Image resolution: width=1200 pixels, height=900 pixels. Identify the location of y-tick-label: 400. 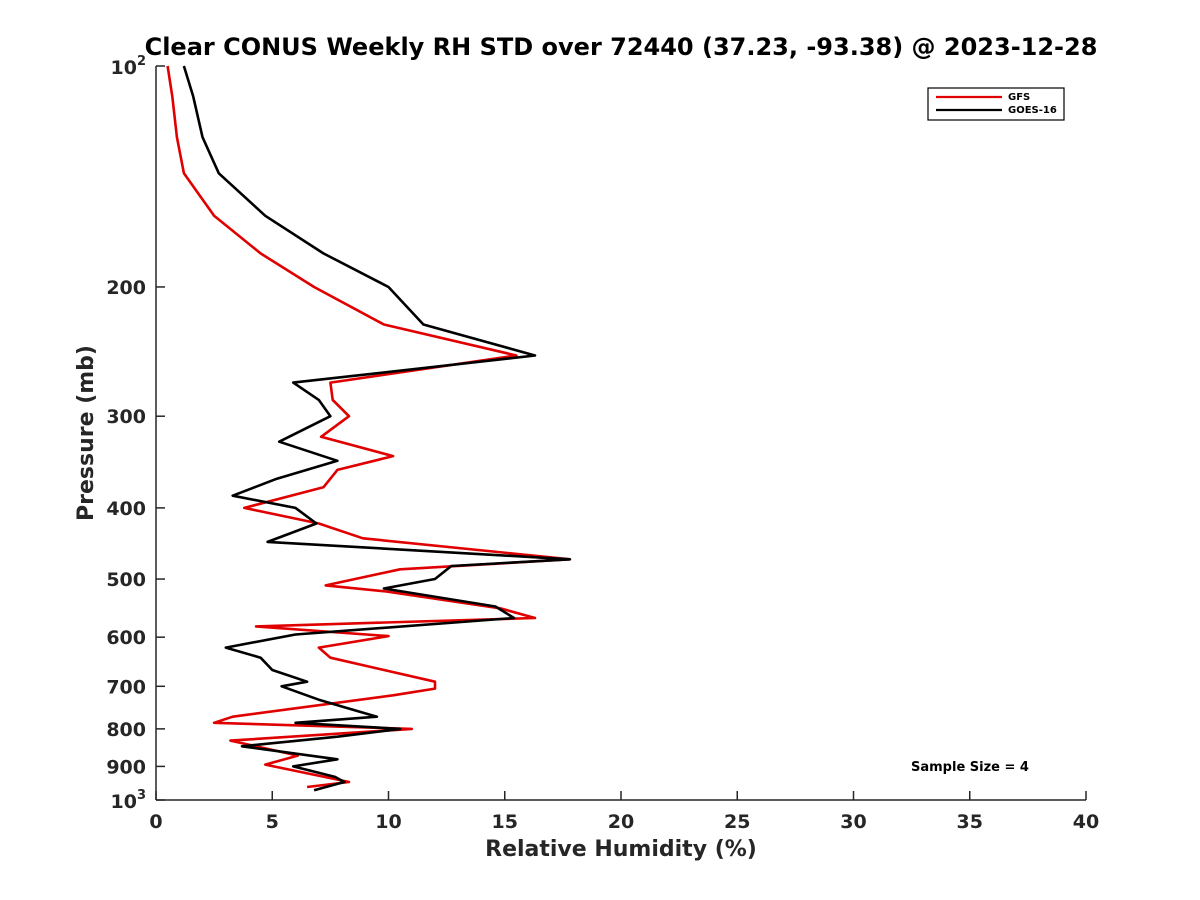
(126, 509).